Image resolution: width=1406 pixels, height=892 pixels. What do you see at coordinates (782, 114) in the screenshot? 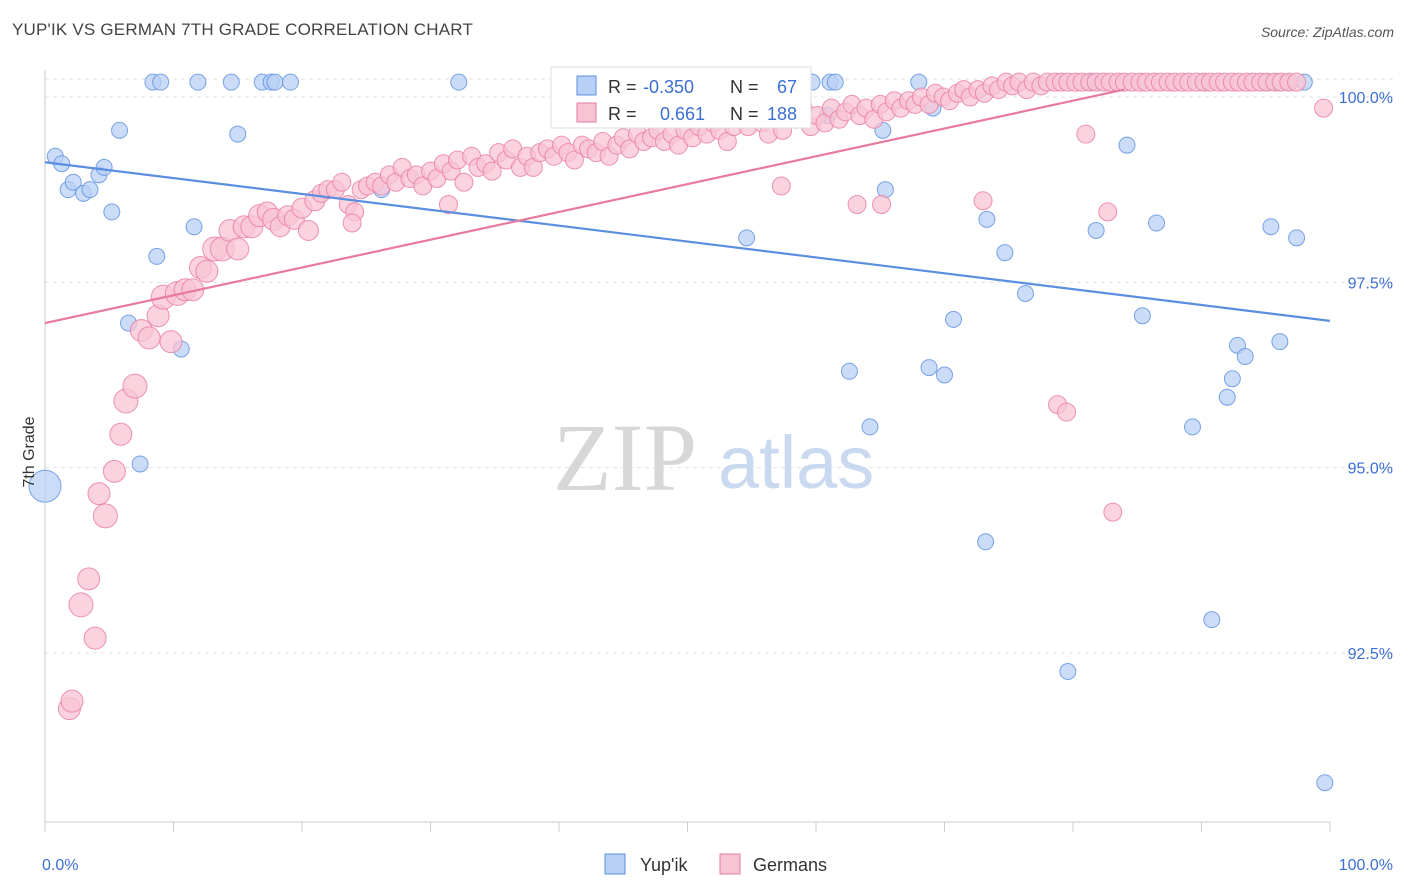
I see `legend-n-value-2: 188` at bounding box center [782, 114].